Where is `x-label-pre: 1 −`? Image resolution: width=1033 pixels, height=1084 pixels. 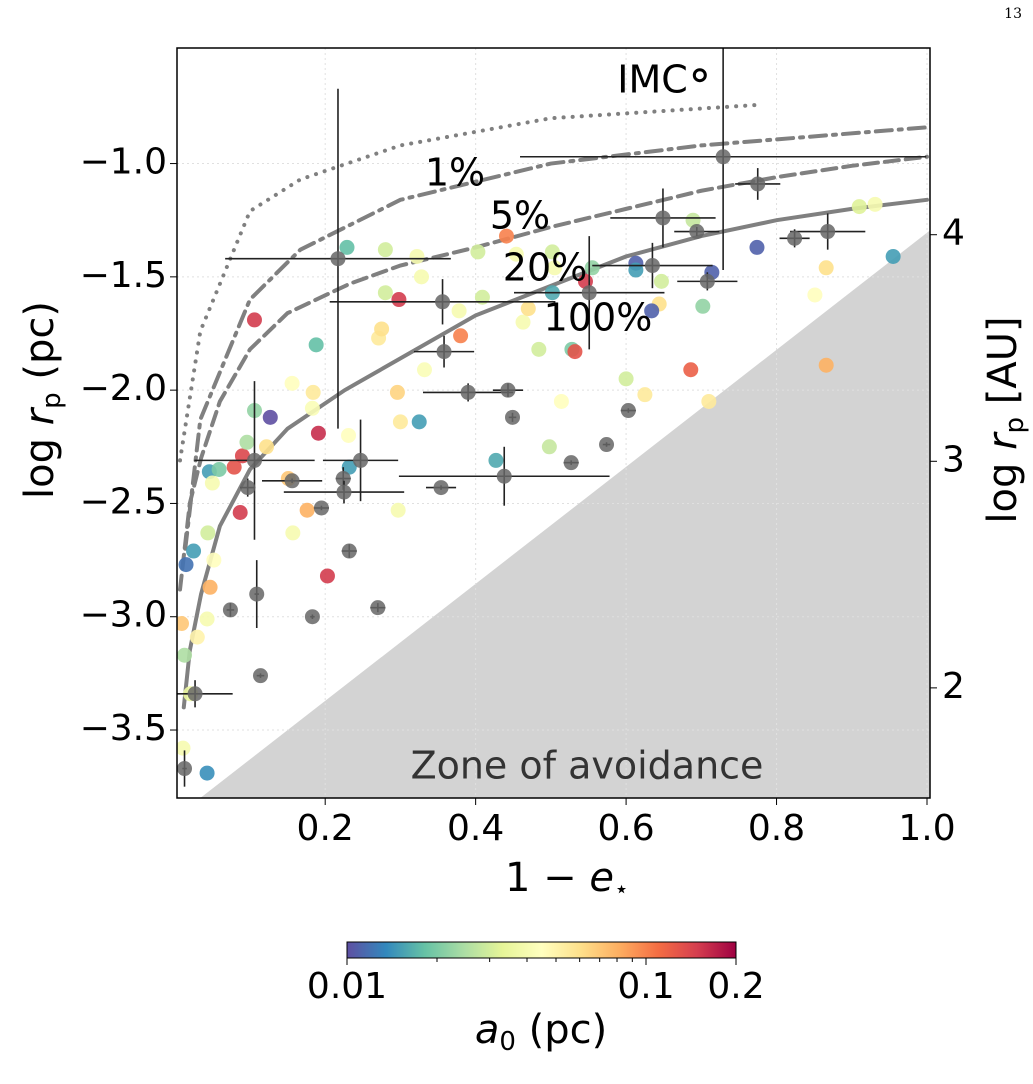
x-label-pre: 1 − is located at coordinates (547, 878).